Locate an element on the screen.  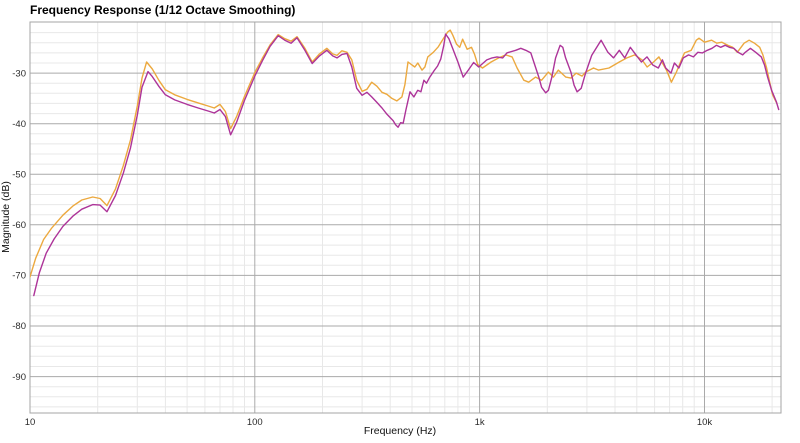
x-axis-title: Frequency (Hz) is located at coordinates (400, 431).